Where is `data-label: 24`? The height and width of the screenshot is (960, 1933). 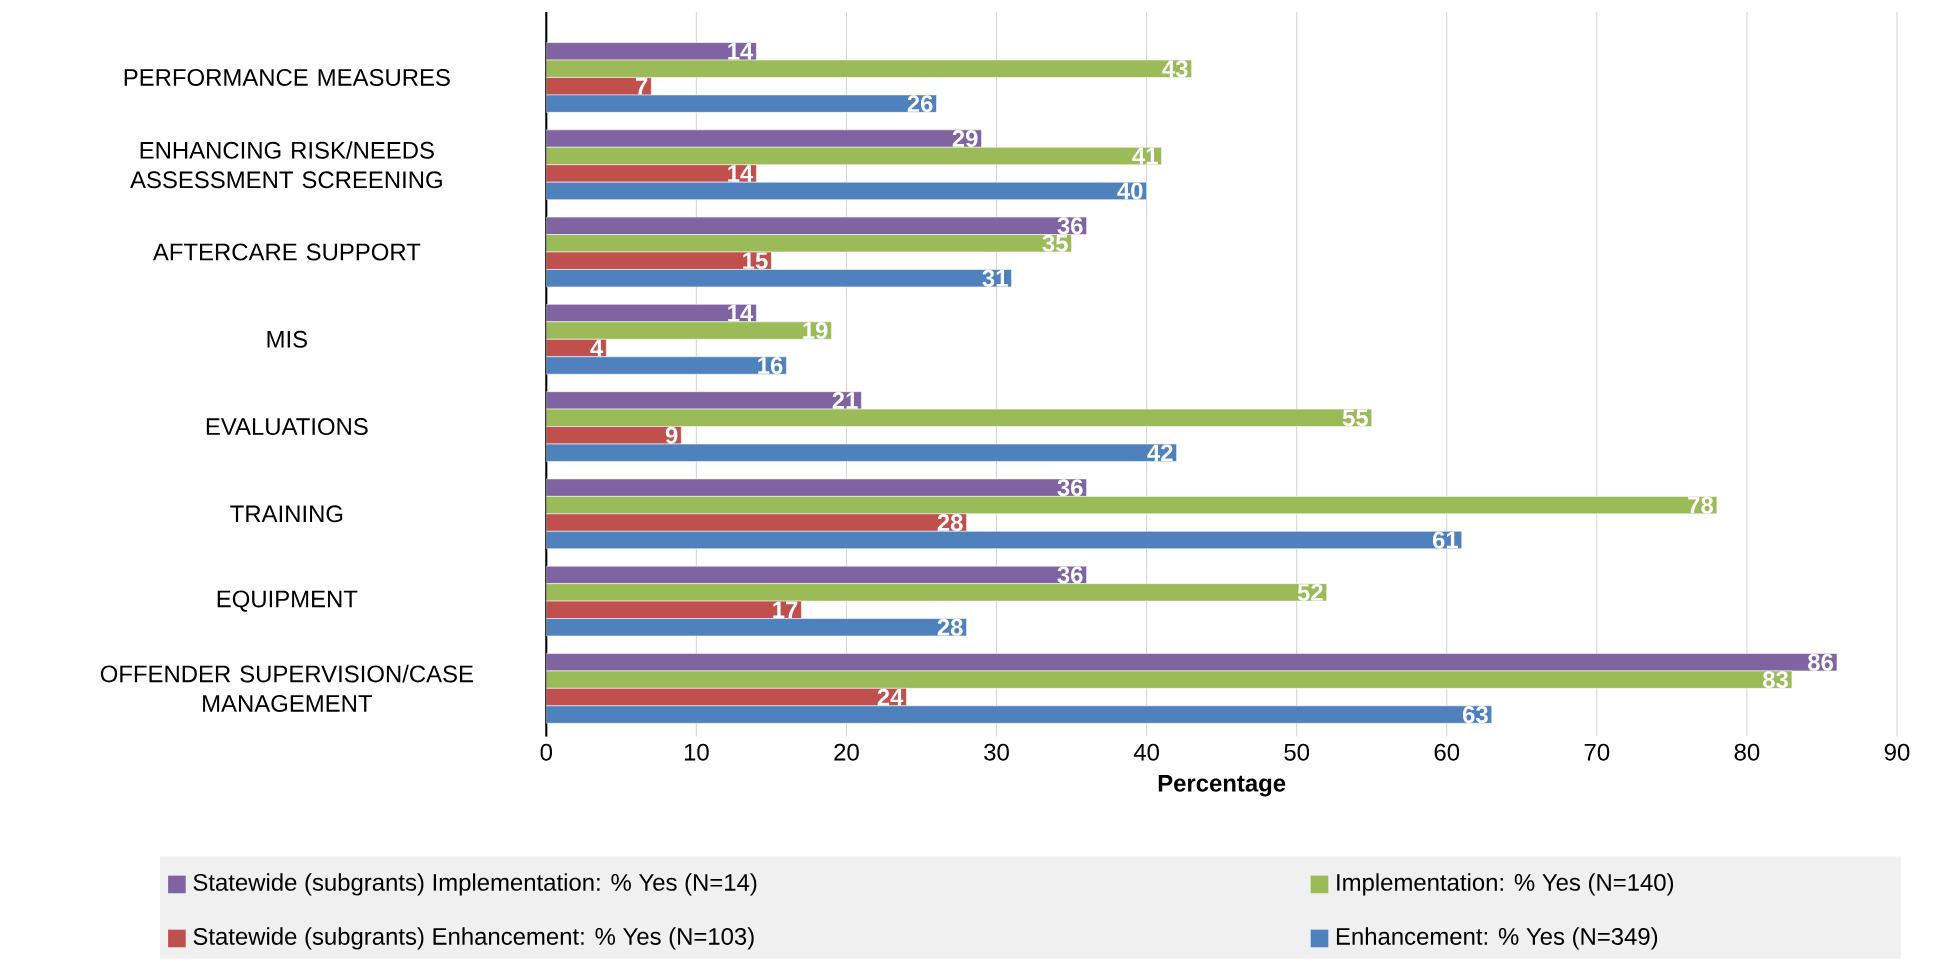
data-label: 24 is located at coordinates (890, 697).